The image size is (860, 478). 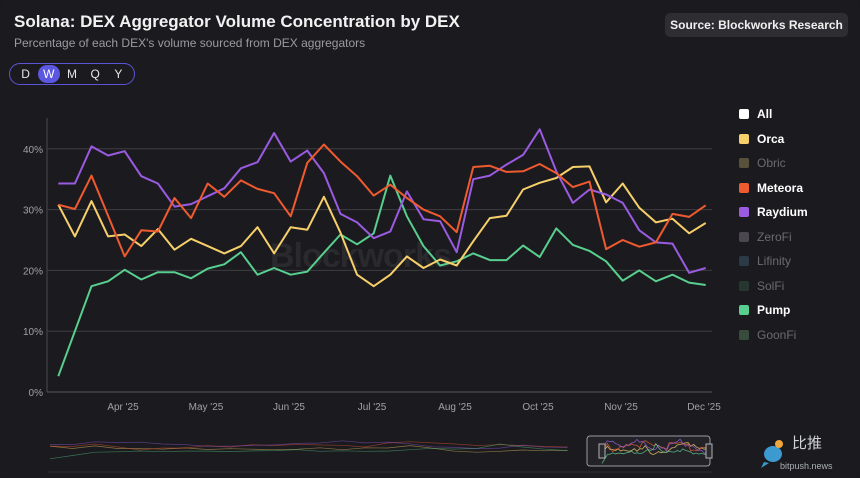 I want to click on navigator-handle-left, so click(x=602, y=451).